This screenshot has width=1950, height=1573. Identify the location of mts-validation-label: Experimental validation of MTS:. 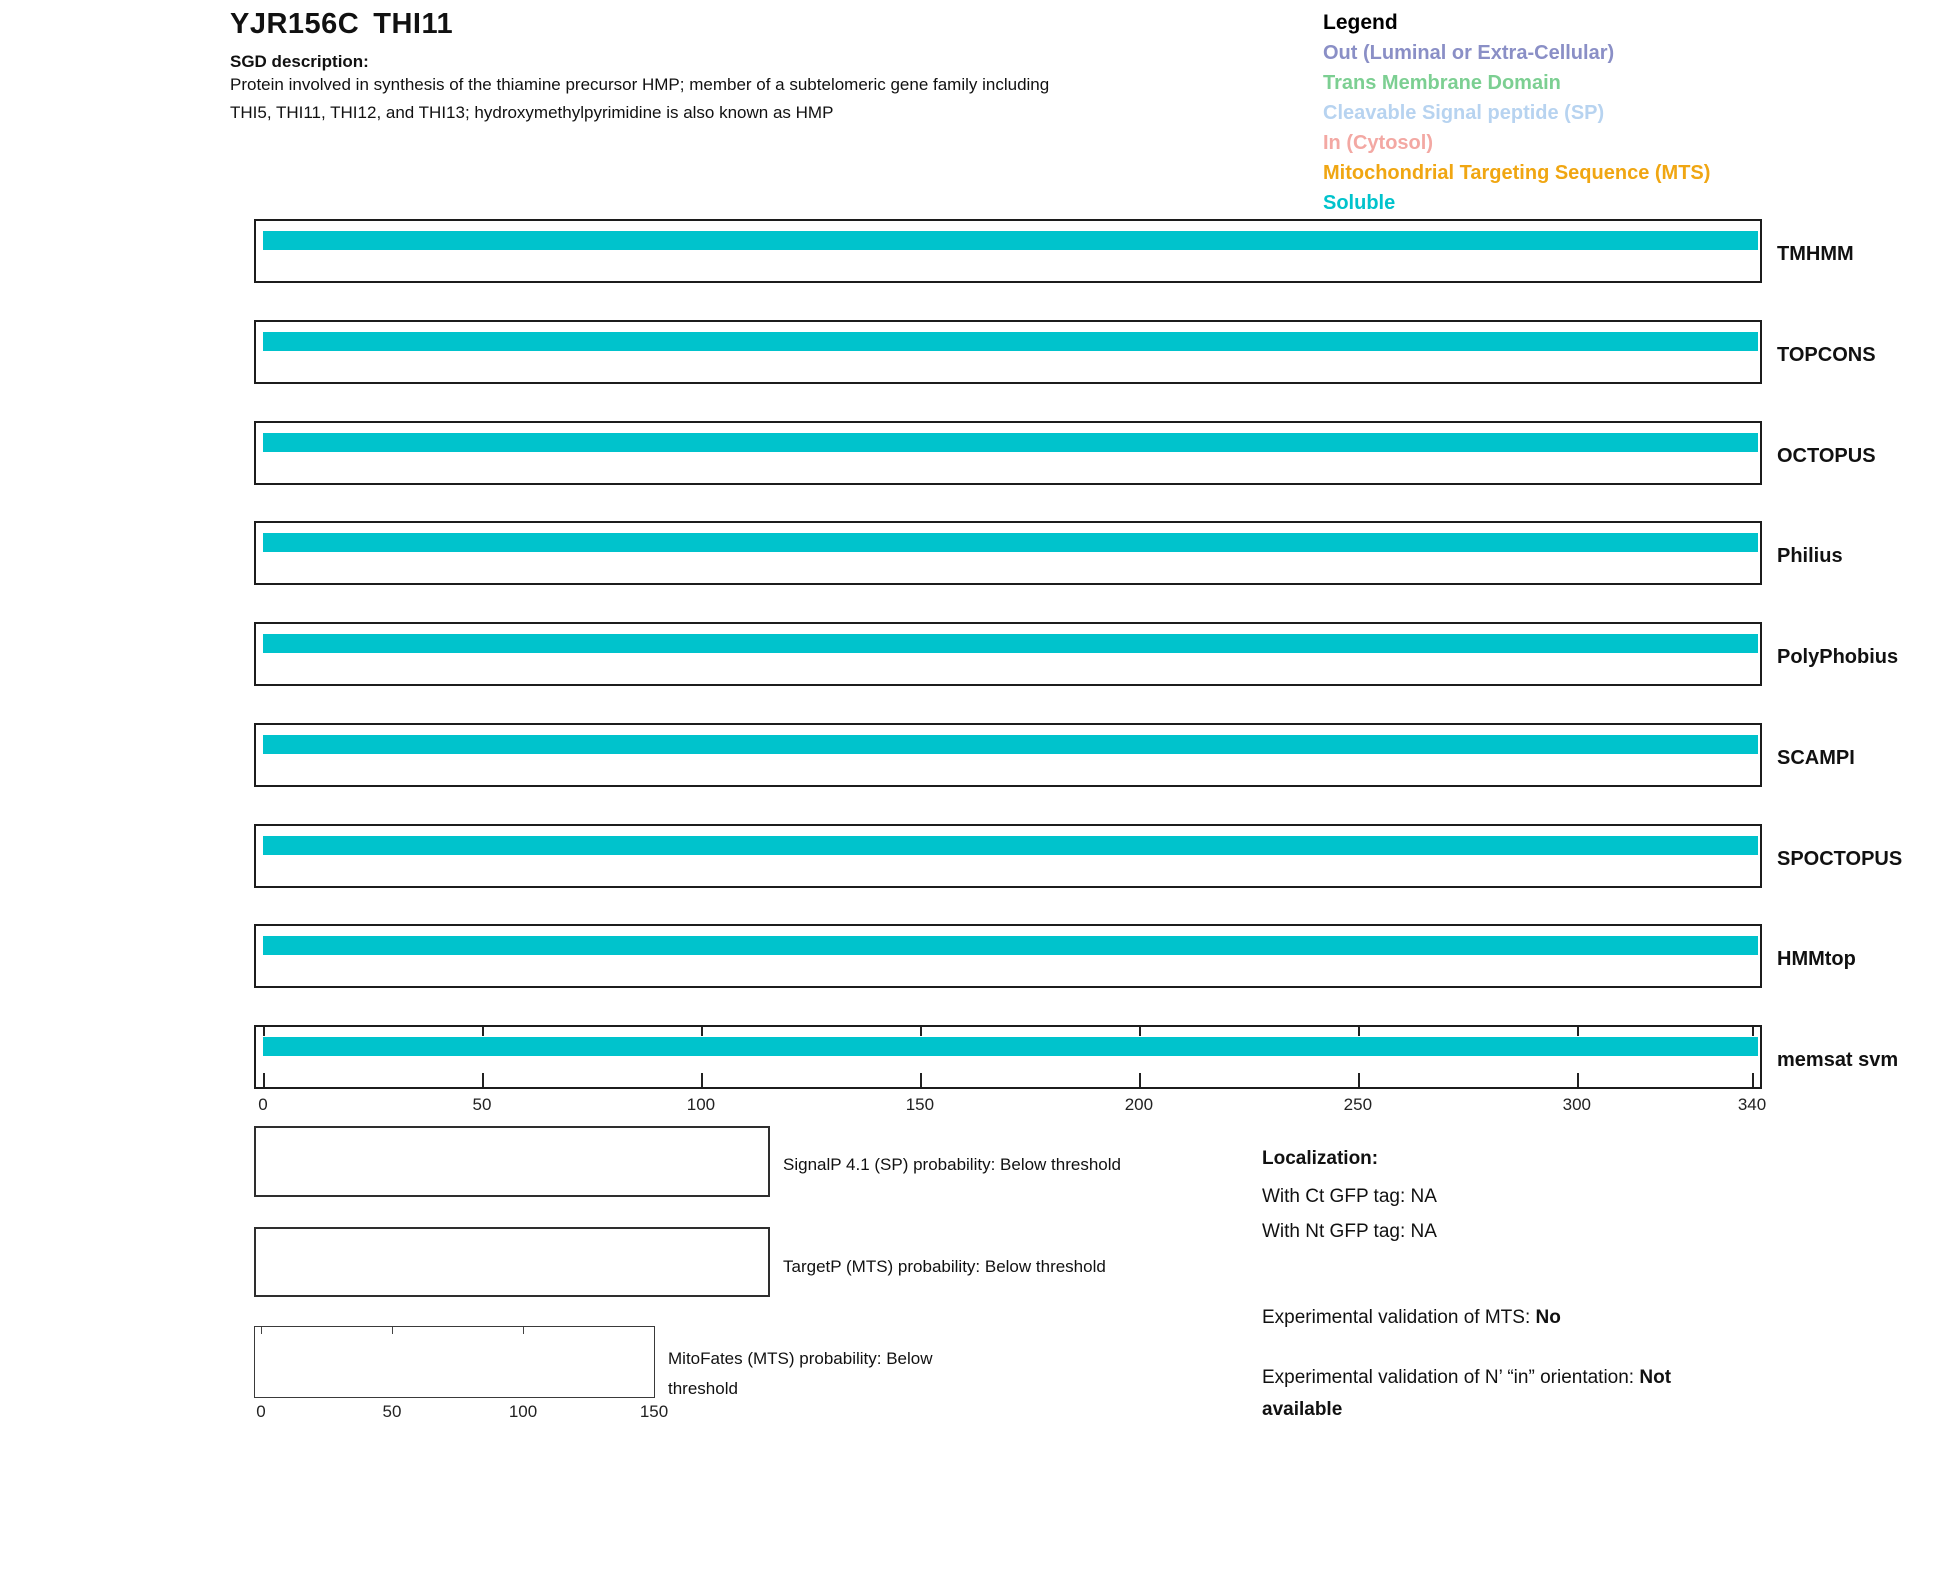
(1396, 1317).